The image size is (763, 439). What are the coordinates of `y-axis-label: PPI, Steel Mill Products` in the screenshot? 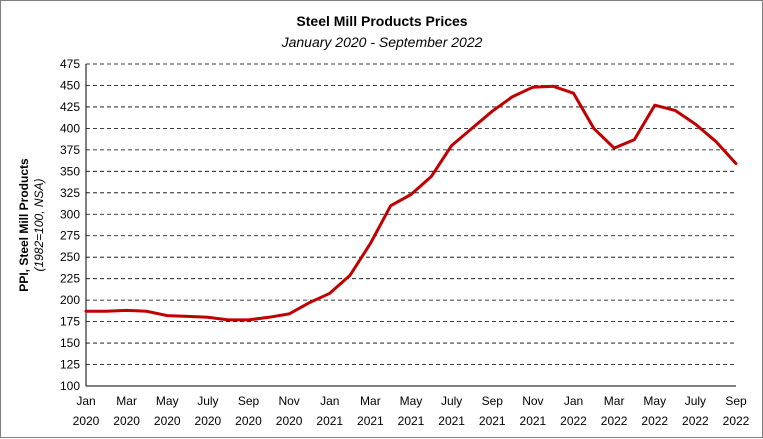 It's located at (24, 225).